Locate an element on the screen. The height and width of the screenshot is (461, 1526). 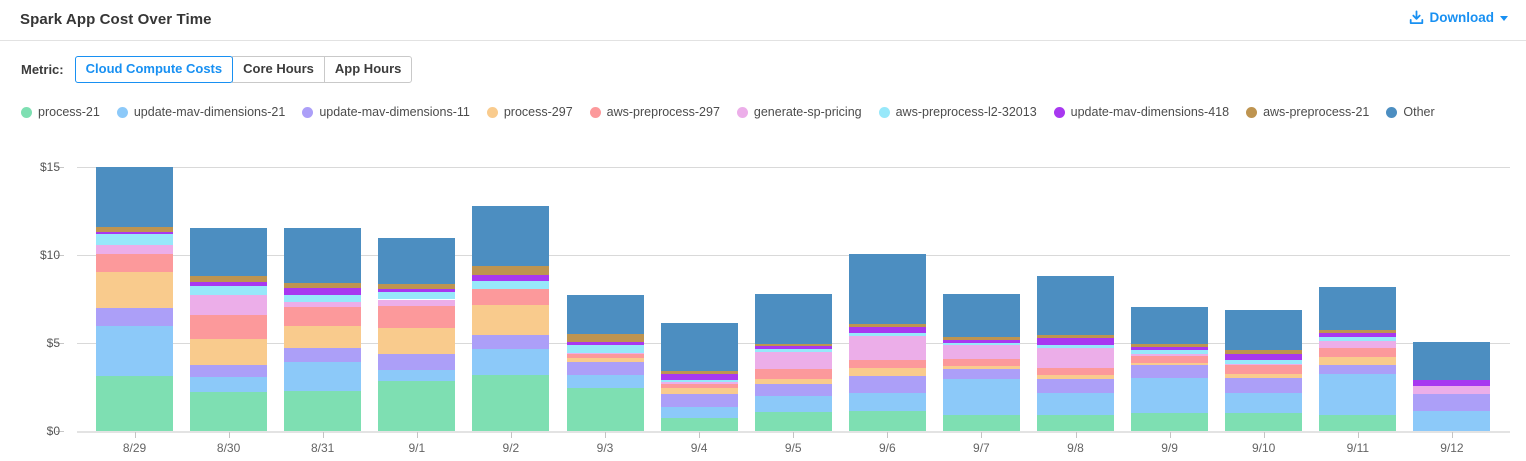
bar-segment-9-3-other is located at coordinates (605, 314).